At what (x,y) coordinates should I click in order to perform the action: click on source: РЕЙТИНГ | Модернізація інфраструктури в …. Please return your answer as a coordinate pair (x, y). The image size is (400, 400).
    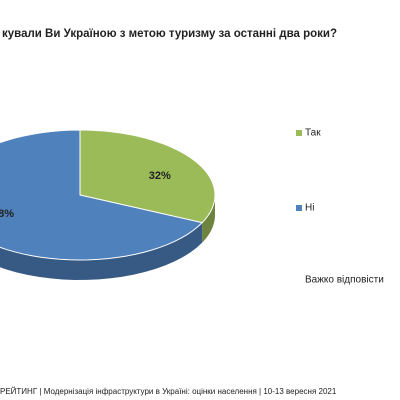
    Looking at the image, I should click on (168, 391).